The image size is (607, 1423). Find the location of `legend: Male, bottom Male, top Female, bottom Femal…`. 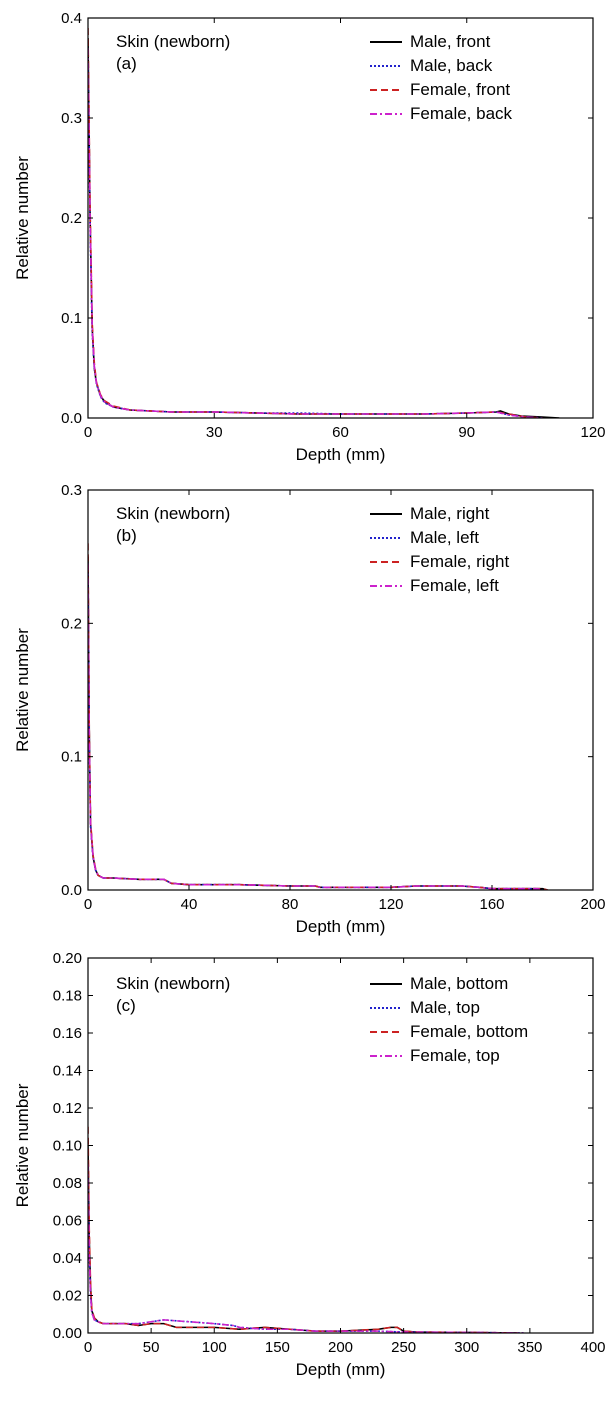

legend: Male, bottom Male, top Female, bottom Femal… is located at coordinates (449, 1019).